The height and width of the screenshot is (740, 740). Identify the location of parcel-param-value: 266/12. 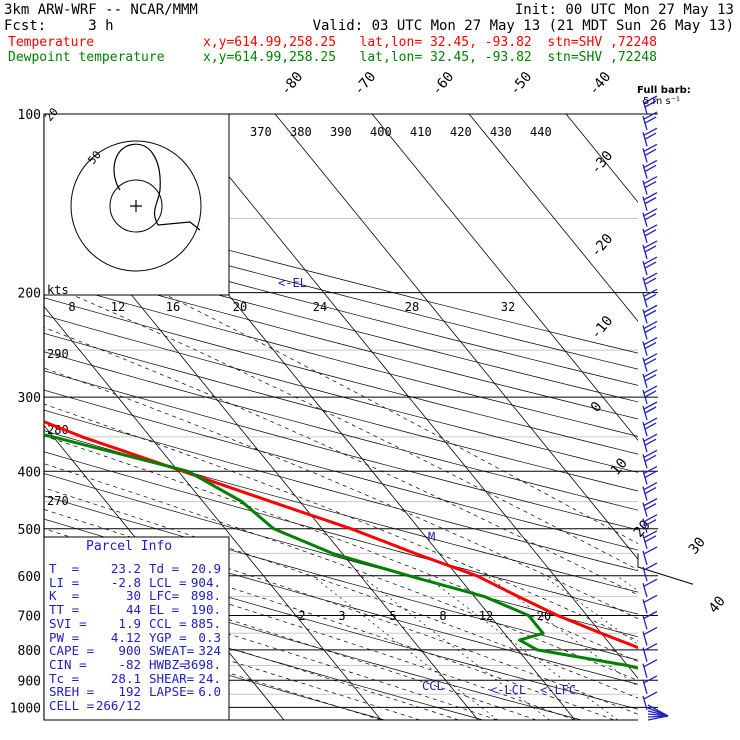
(118, 705).